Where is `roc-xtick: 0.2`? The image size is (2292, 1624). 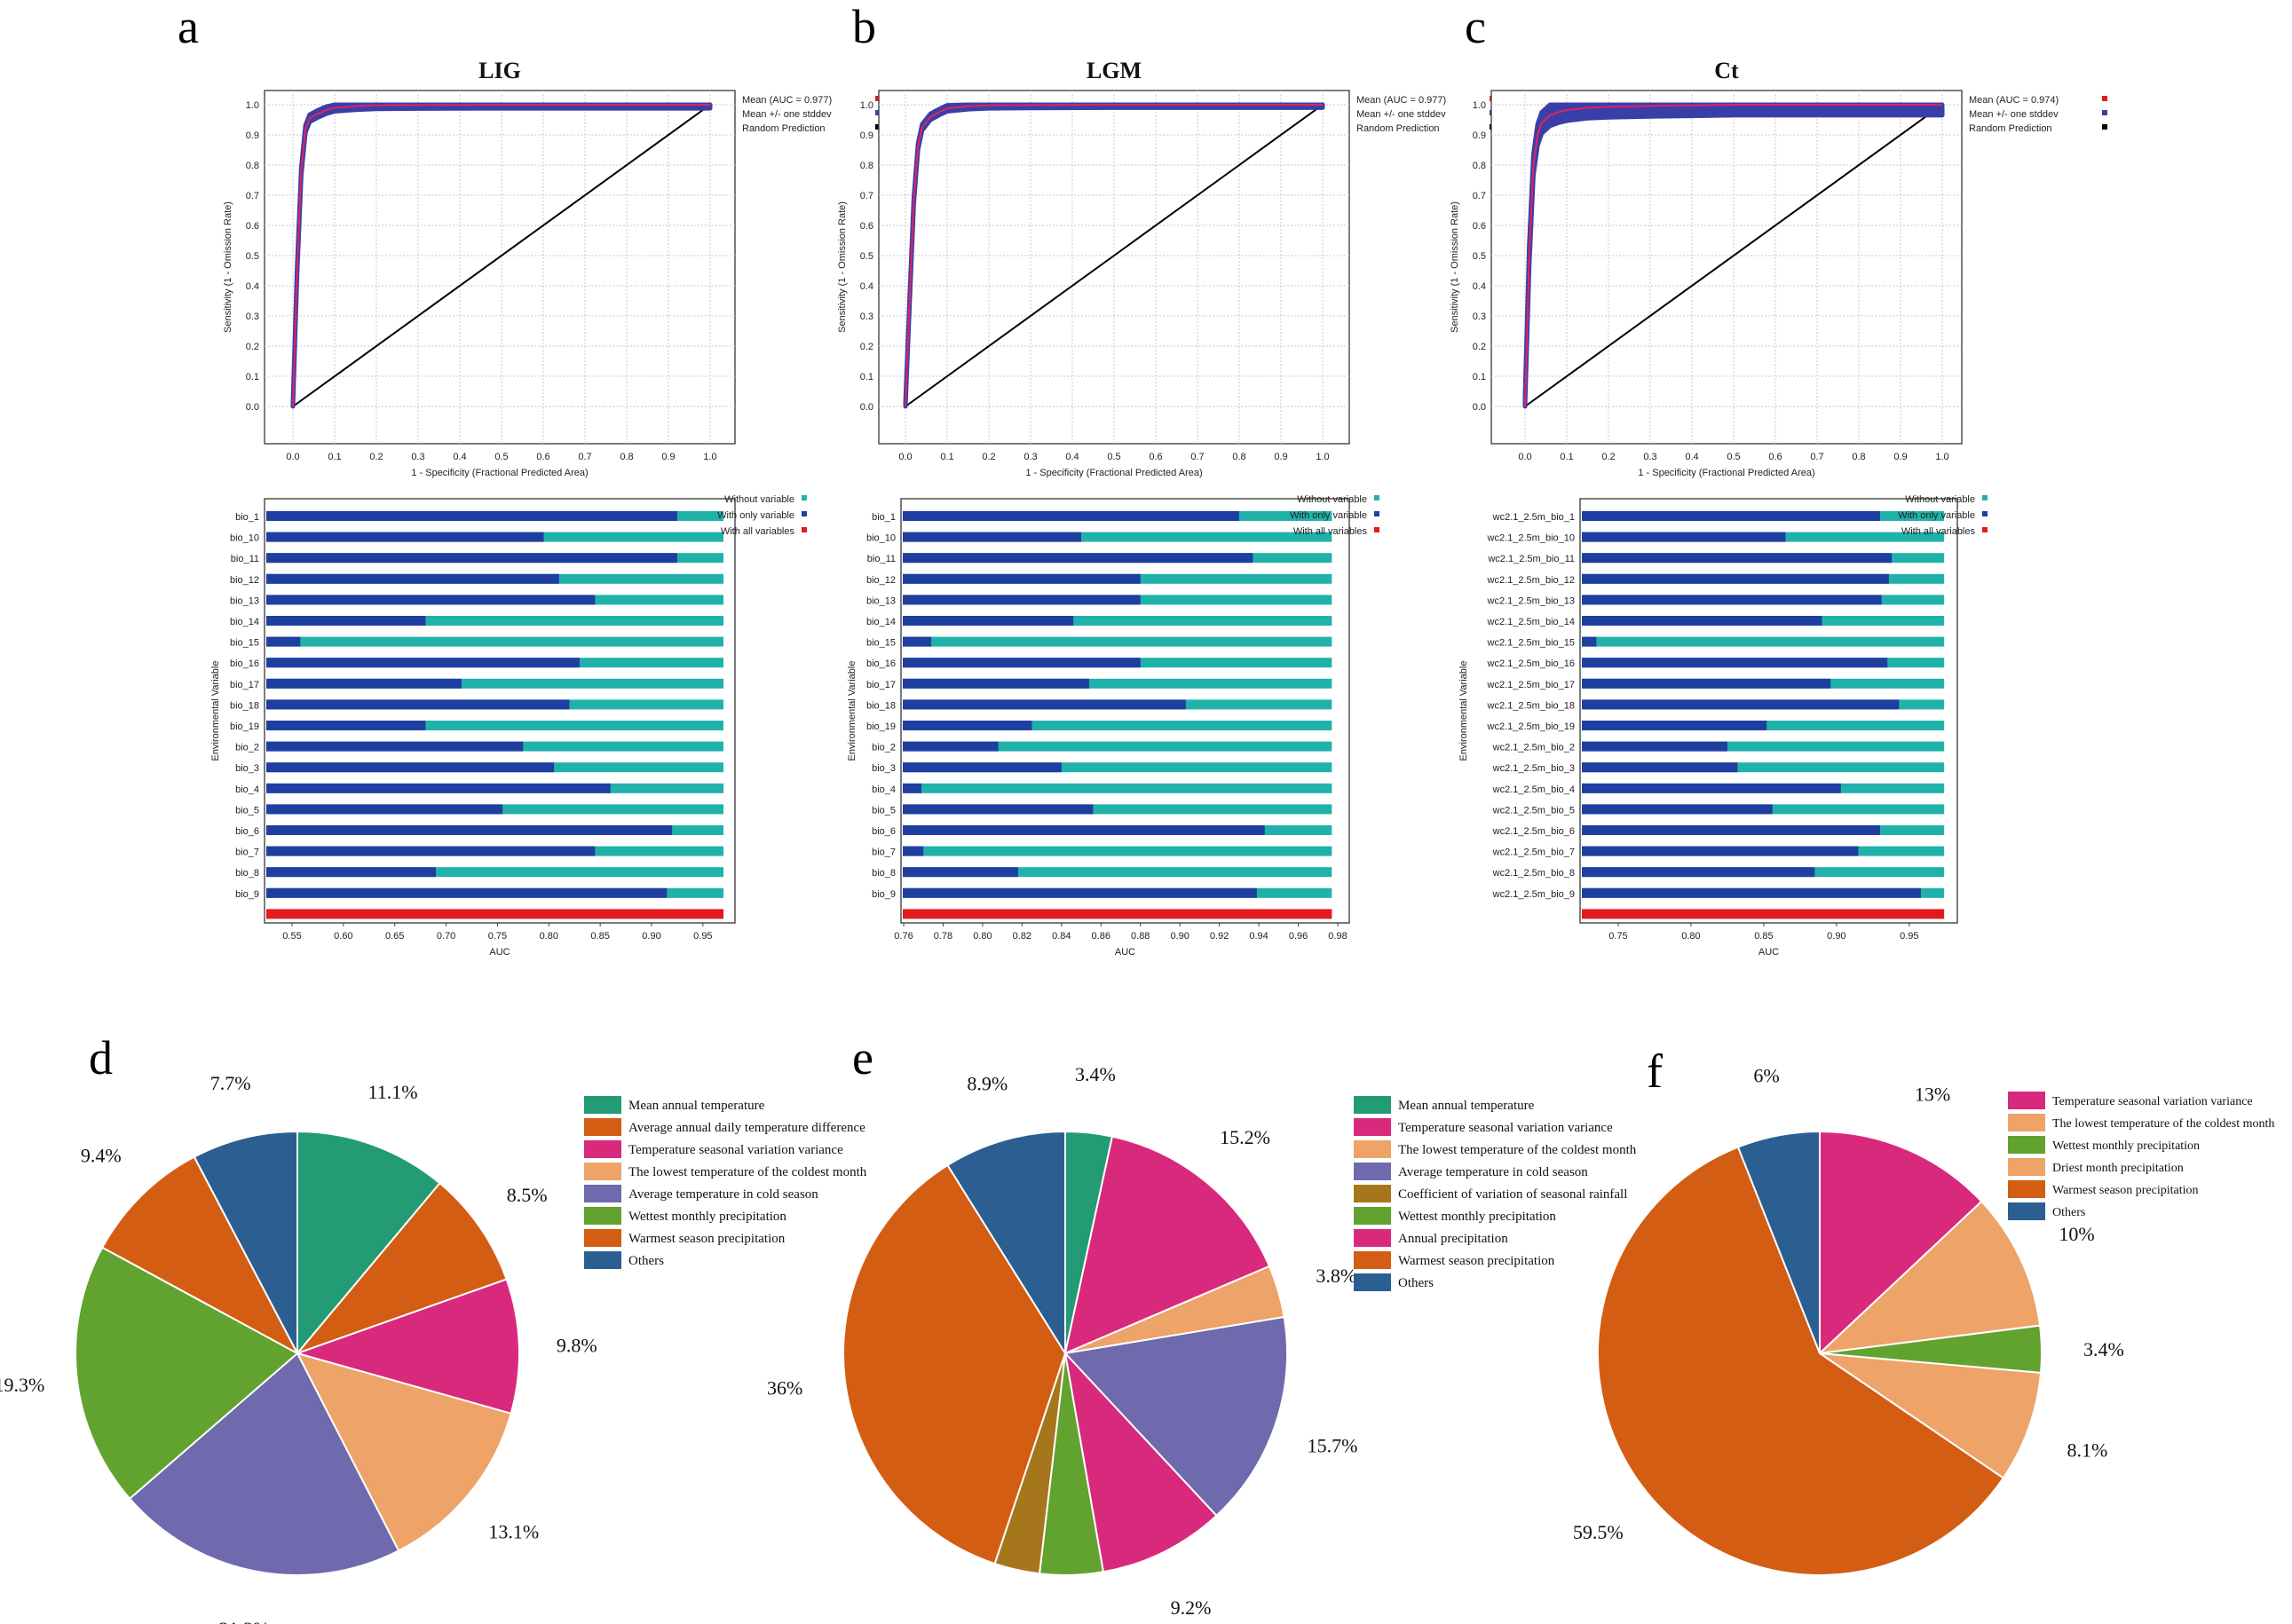 roc-xtick: 0.2 is located at coordinates (988, 457).